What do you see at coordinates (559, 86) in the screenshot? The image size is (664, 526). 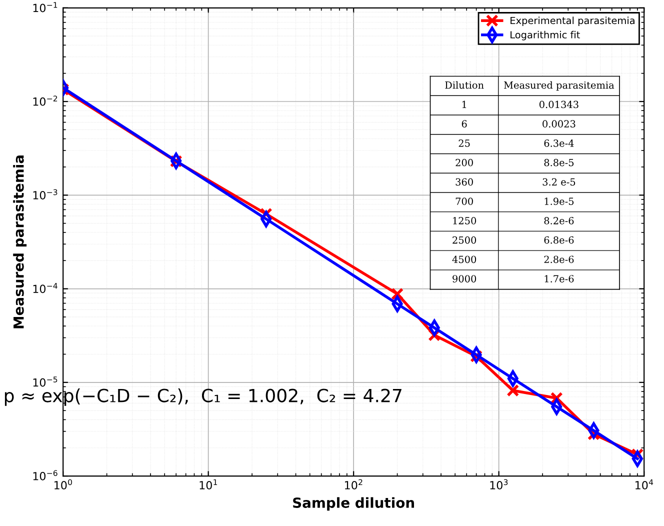 I see `annotation: Measured parasitemia` at bounding box center [559, 86].